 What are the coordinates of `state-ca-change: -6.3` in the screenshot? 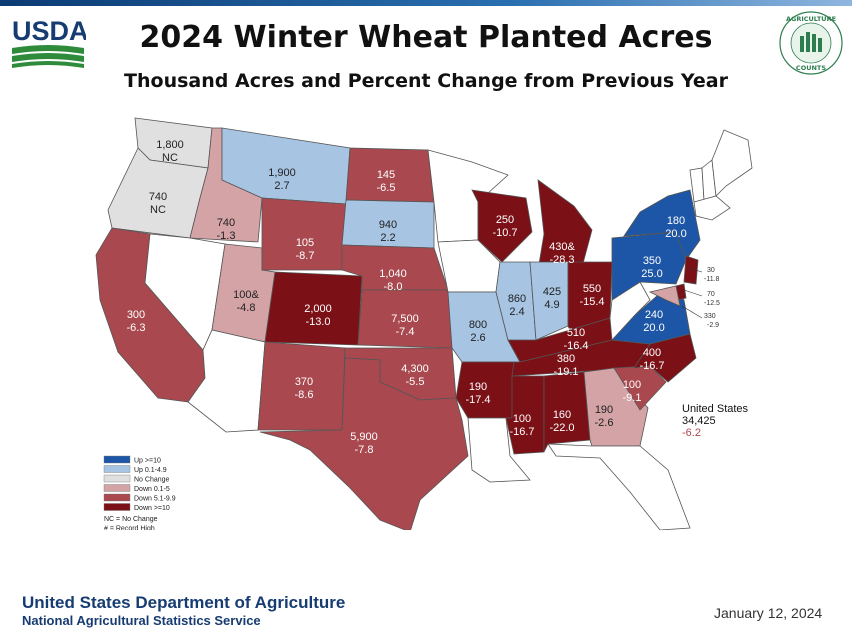 It's located at (136, 328).